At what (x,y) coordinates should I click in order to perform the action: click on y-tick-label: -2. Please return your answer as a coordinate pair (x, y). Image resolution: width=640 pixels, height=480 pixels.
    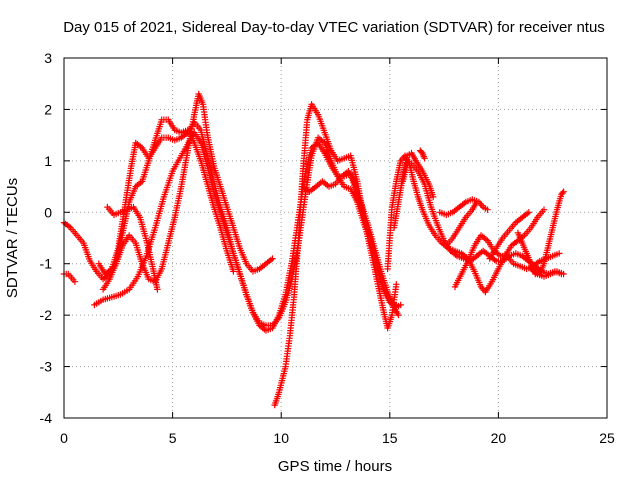
    Looking at the image, I should click on (46, 315).